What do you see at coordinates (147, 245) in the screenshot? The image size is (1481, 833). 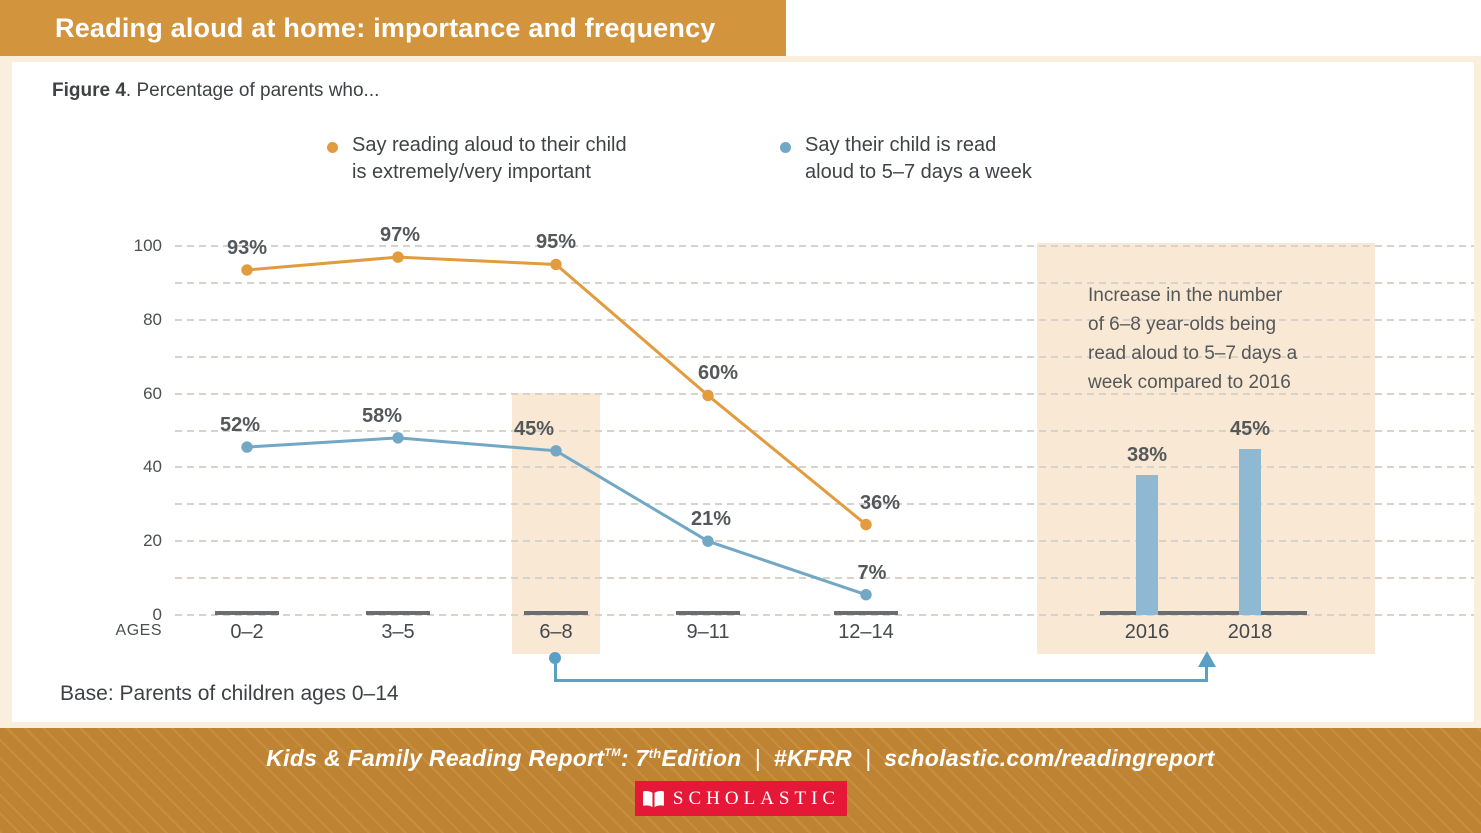 I see `y-tick-label-100: 100` at bounding box center [147, 245].